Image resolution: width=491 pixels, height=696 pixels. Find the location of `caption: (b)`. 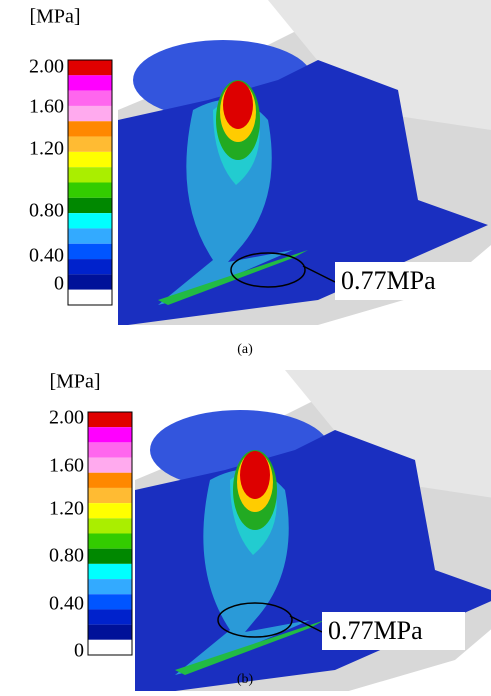

caption: (b) is located at coordinates (245, 679).